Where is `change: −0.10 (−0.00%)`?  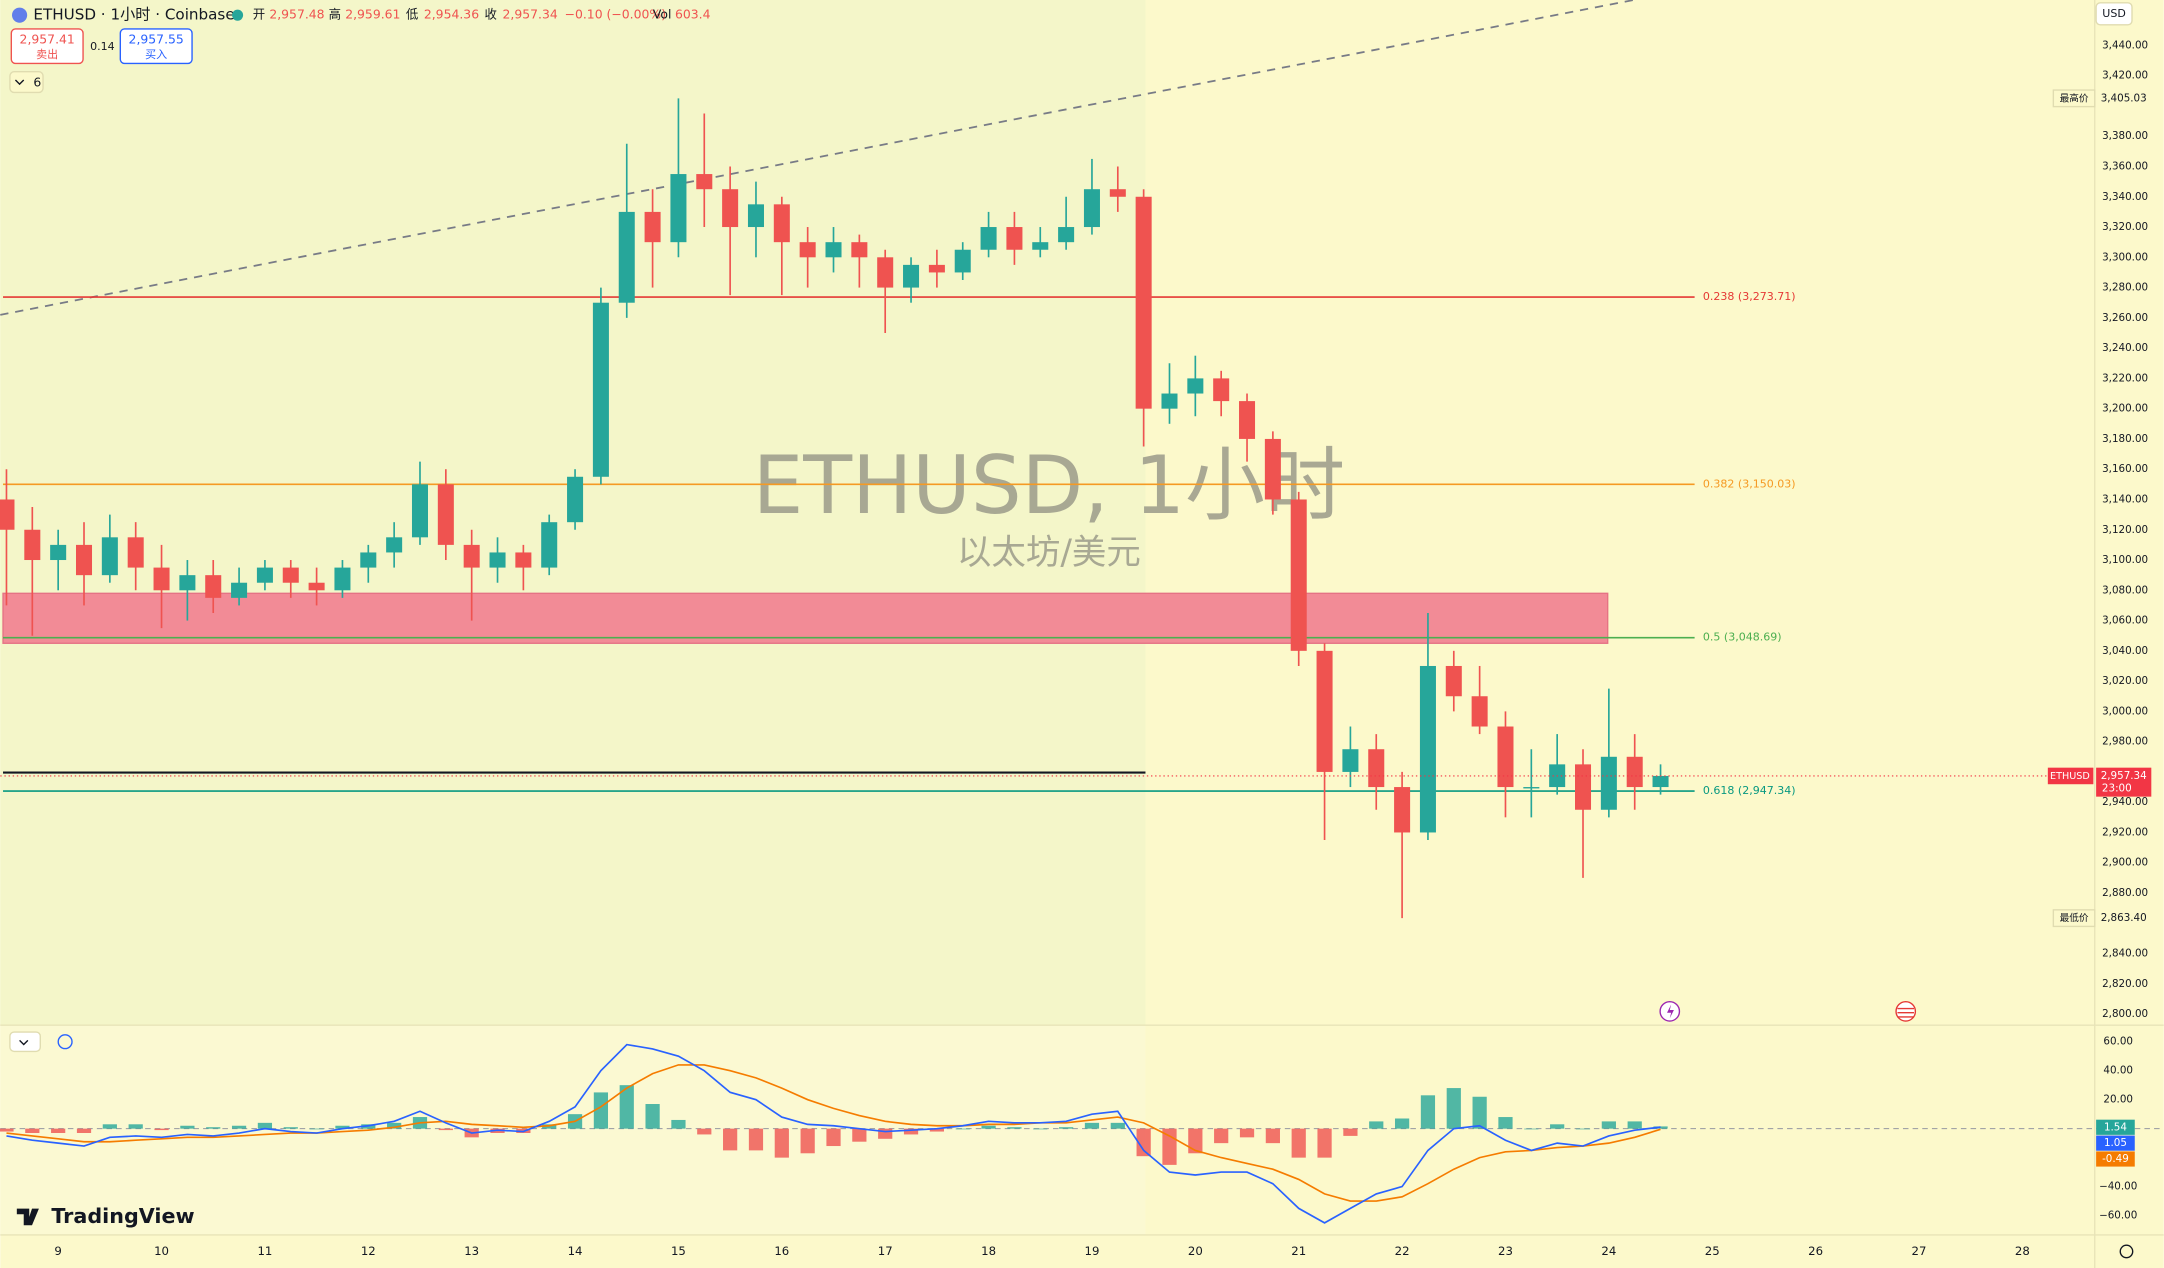
change: −0.10 (−0.00%) is located at coordinates (615, 14).